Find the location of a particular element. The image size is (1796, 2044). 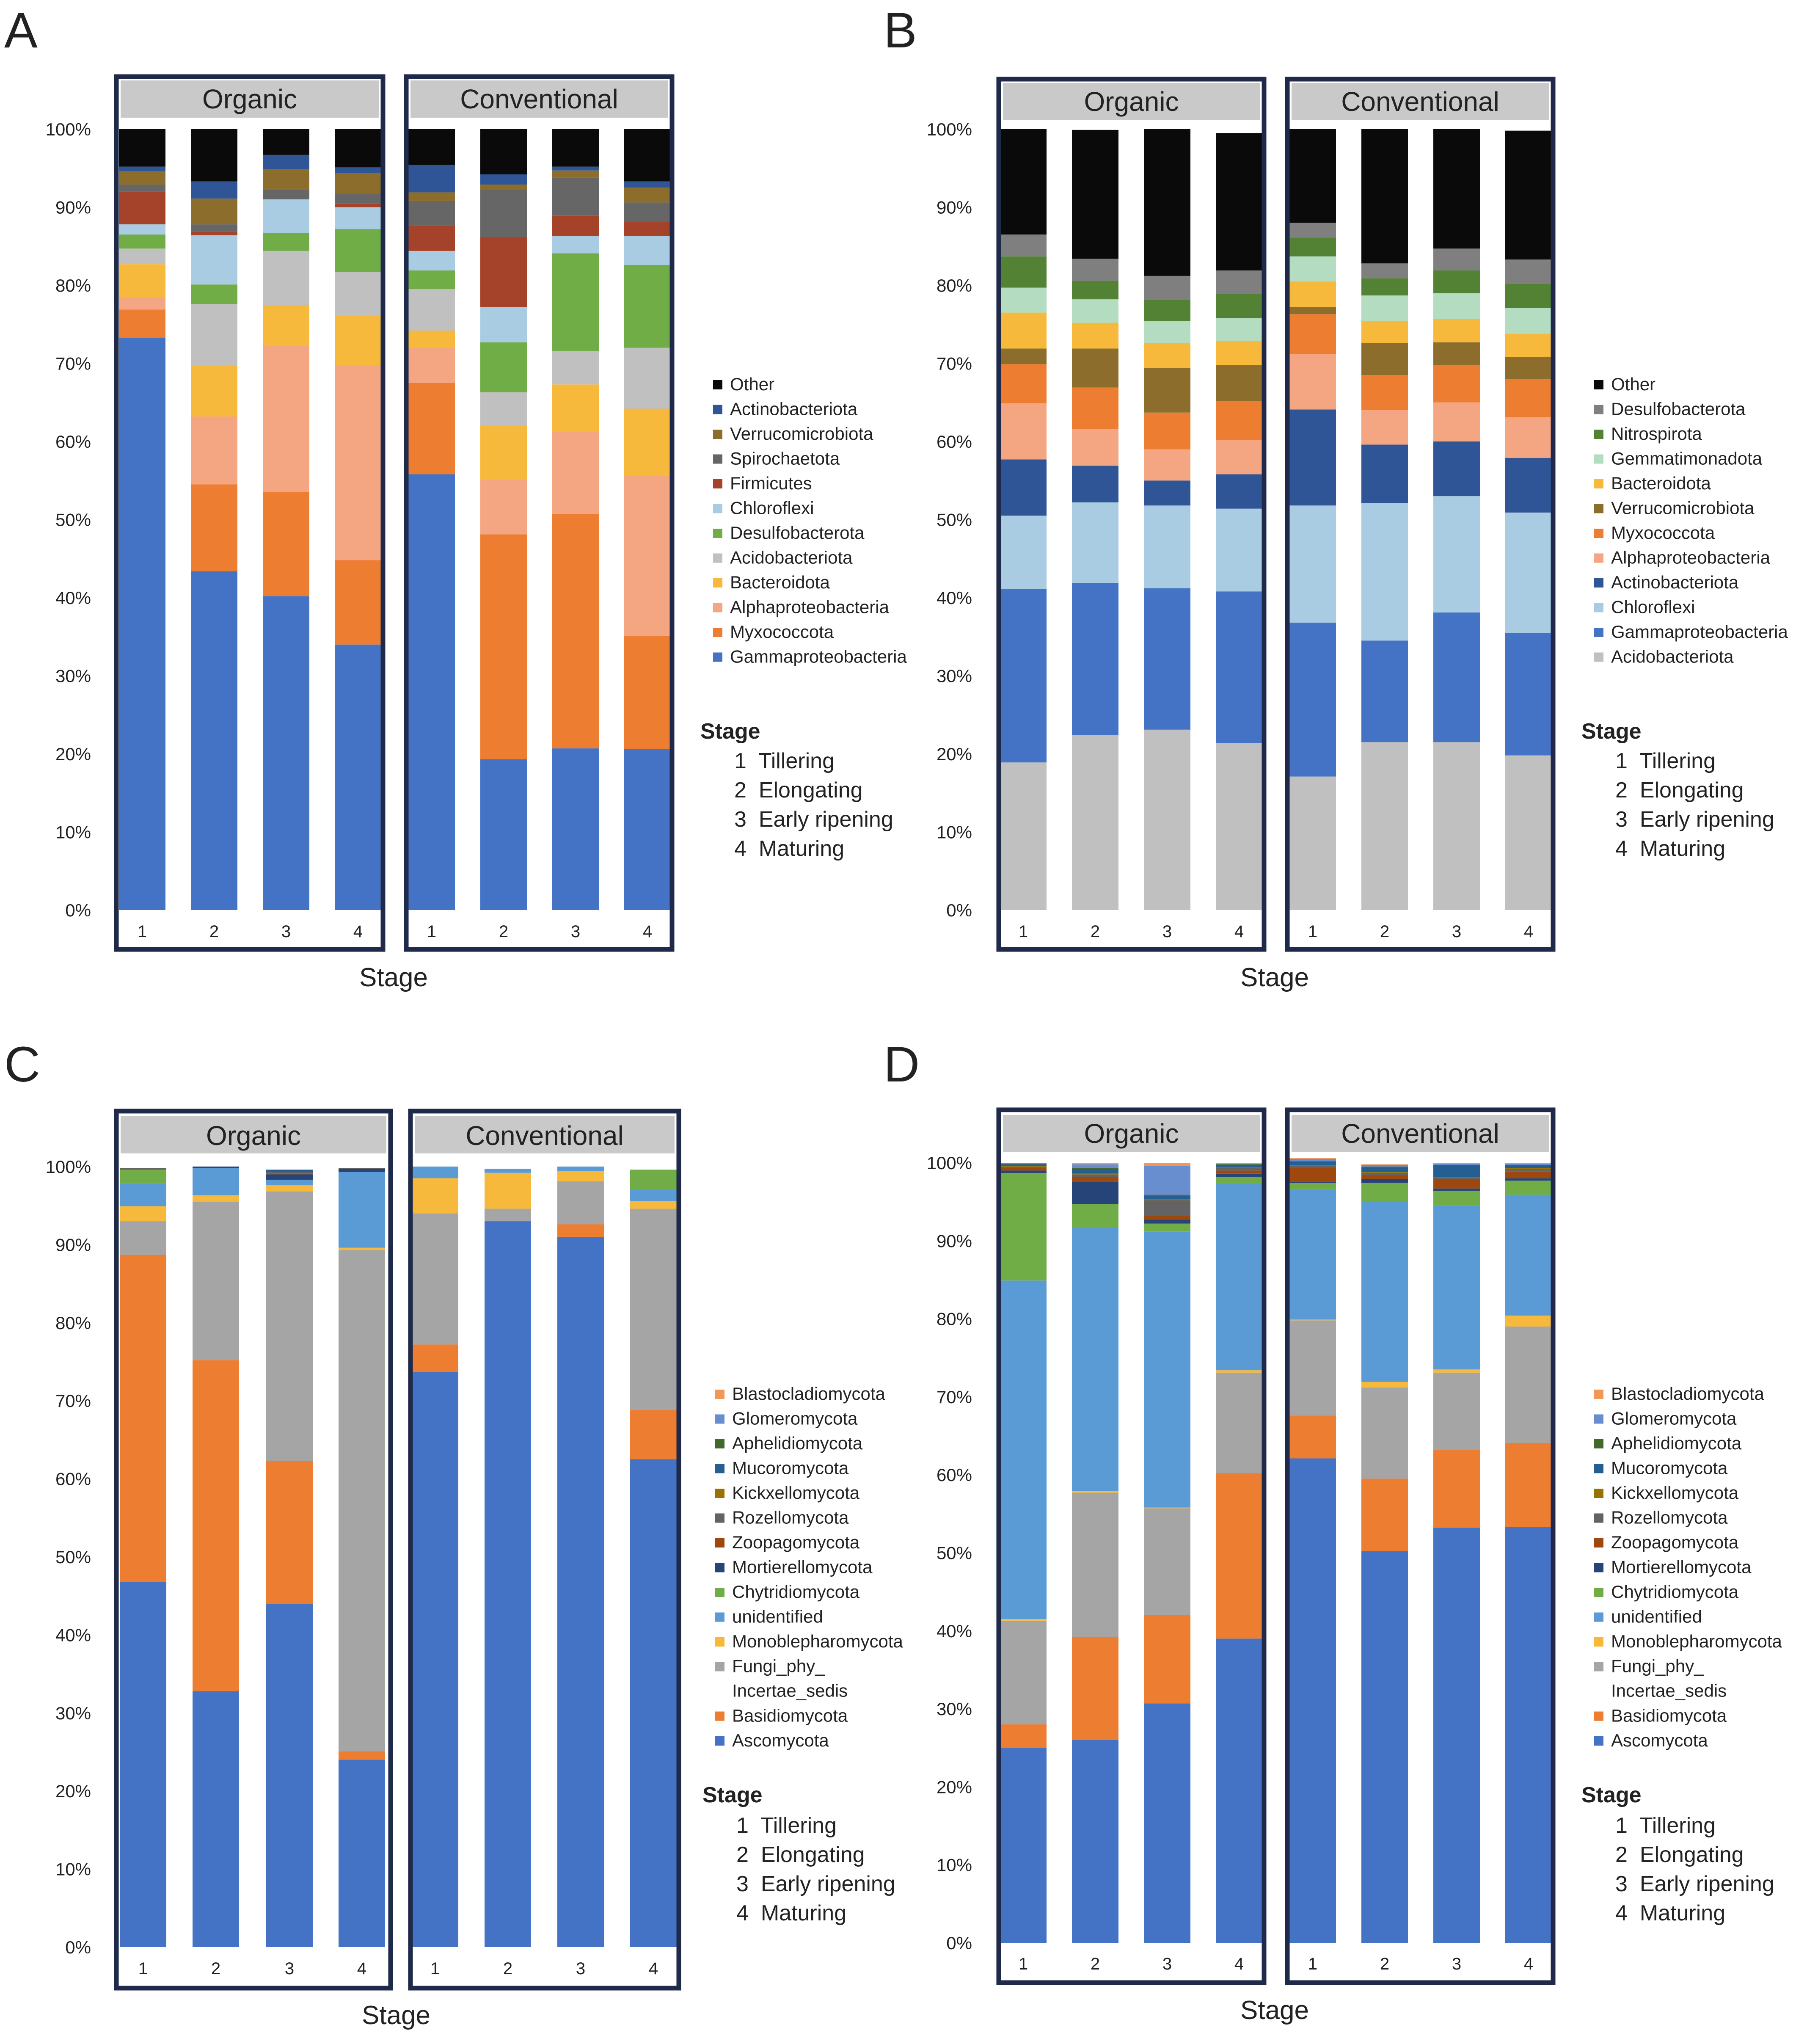

y-tick-label: 20% is located at coordinates (73, 754).